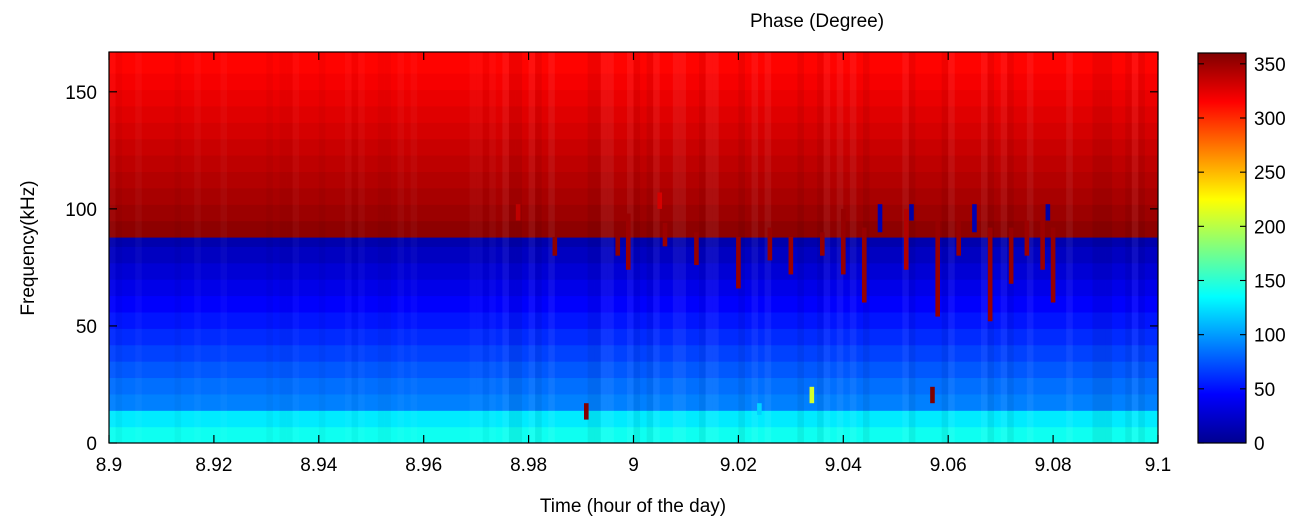 The width and height of the screenshot is (1309, 526). What do you see at coordinates (1270, 227) in the screenshot?
I see `colorbar-tick-label: 200` at bounding box center [1270, 227].